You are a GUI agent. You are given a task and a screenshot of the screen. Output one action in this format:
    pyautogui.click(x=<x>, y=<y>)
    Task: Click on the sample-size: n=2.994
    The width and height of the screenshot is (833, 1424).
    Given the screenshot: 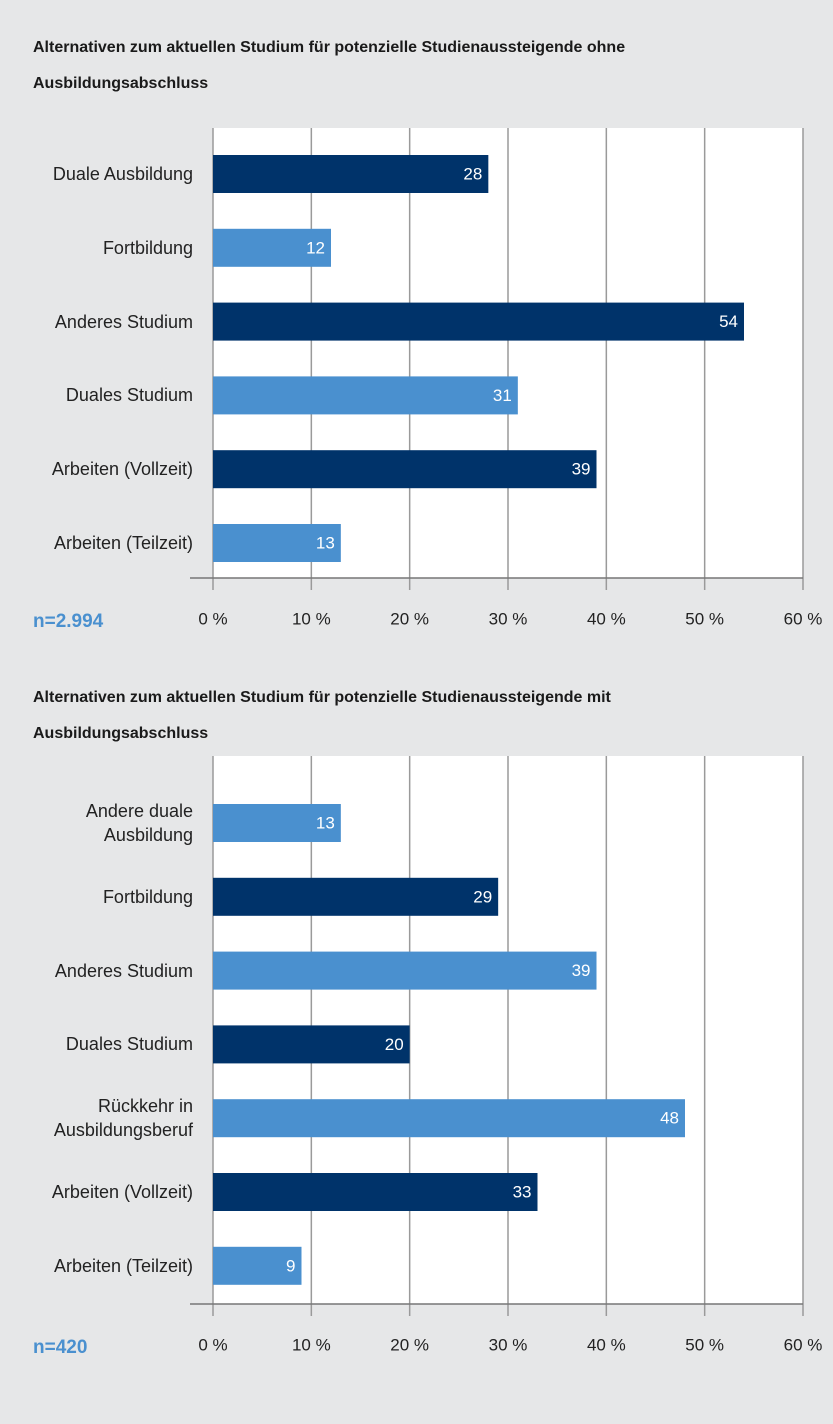 What is the action you would take?
    pyautogui.click(x=68, y=621)
    